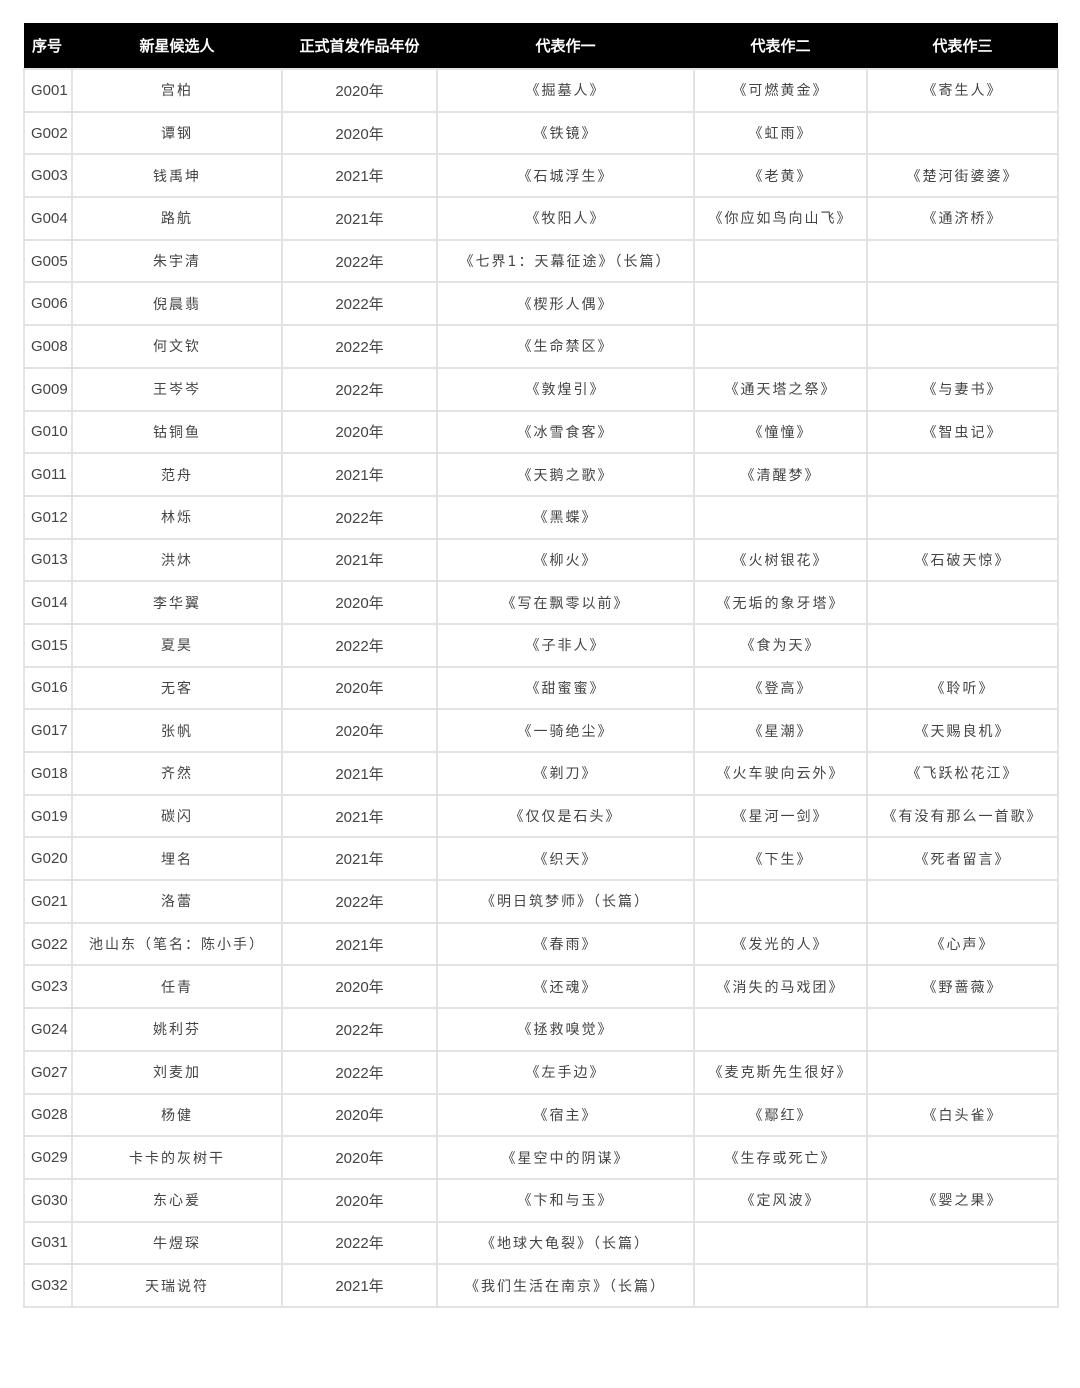 This screenshot has width=1080, height=1388. What do you see at coordinates (780, 859) in the screenshot?
I see `cell-work-2: 《下生》` at bounding box center [780, 859].